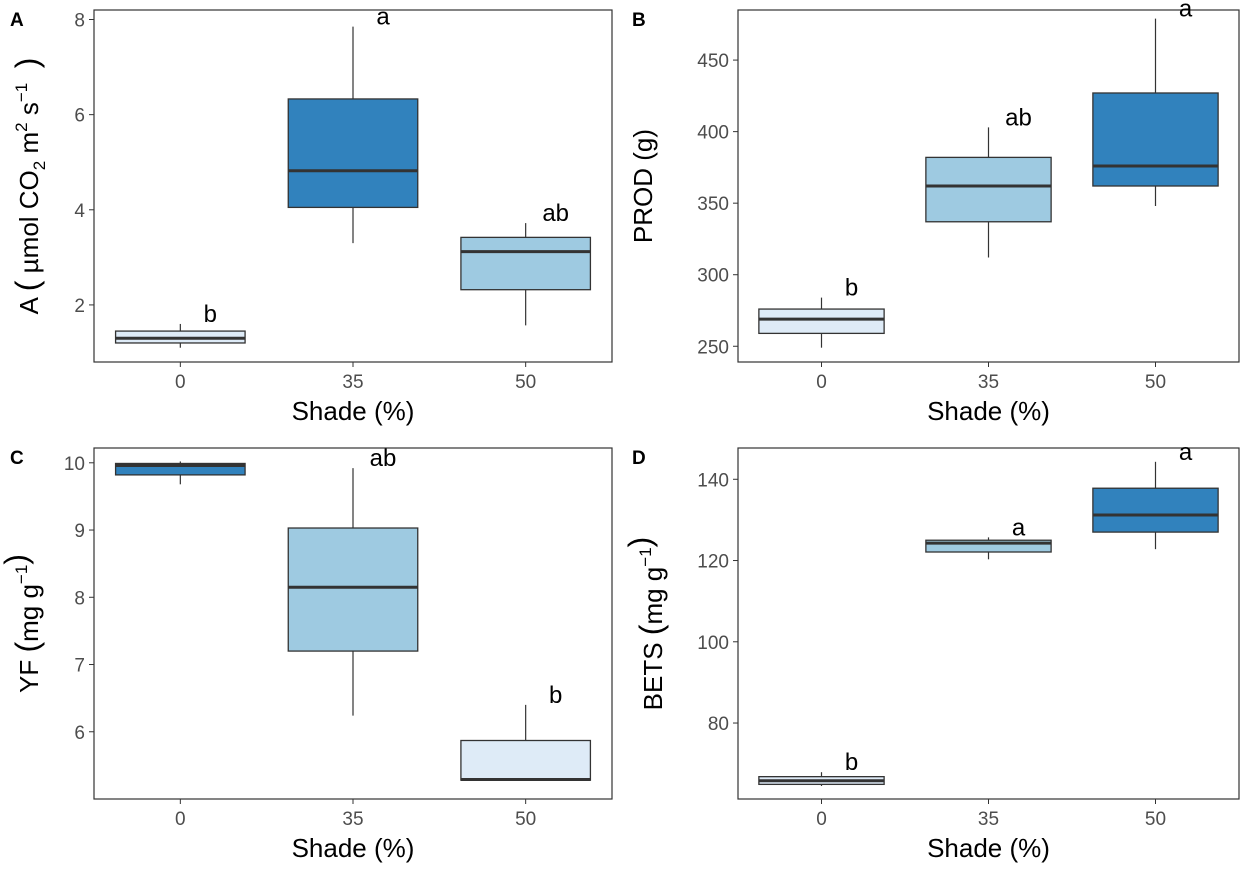 The width and height of the screenshot is (1247, 876). What do you see at coordinates (639, 458) in the screenshot?
I see `panel-letter: D` at bounding box center [639, 458].